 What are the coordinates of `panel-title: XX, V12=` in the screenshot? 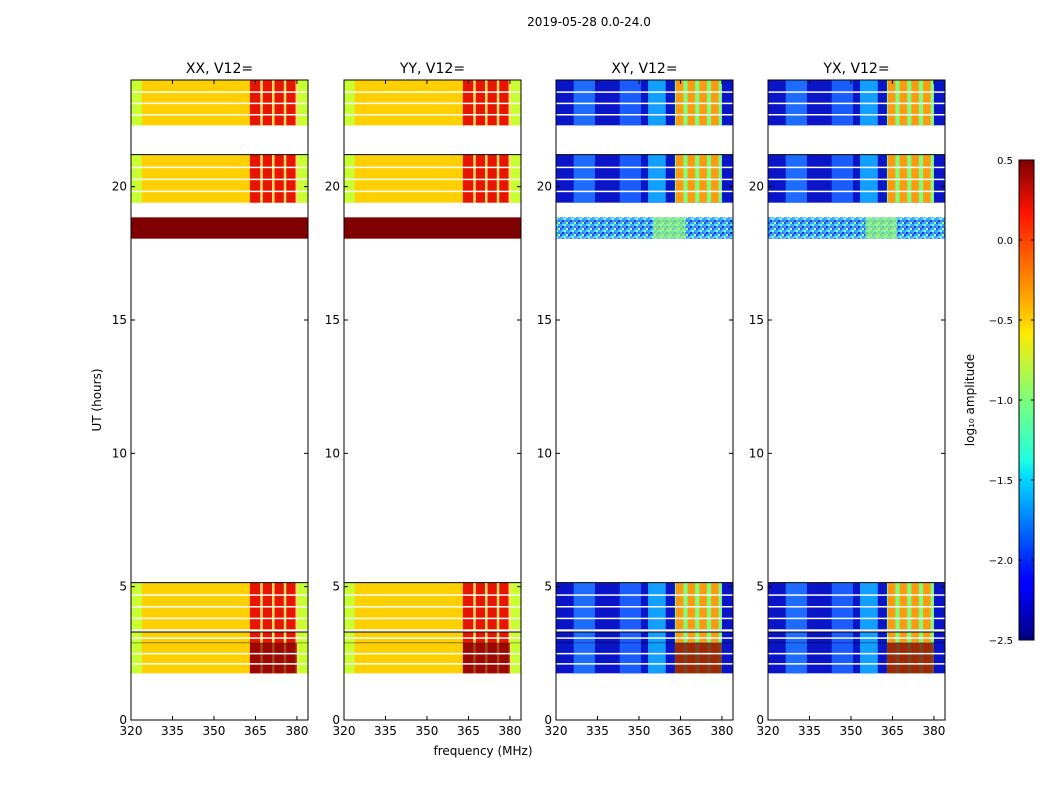 It's located at (219, 69).